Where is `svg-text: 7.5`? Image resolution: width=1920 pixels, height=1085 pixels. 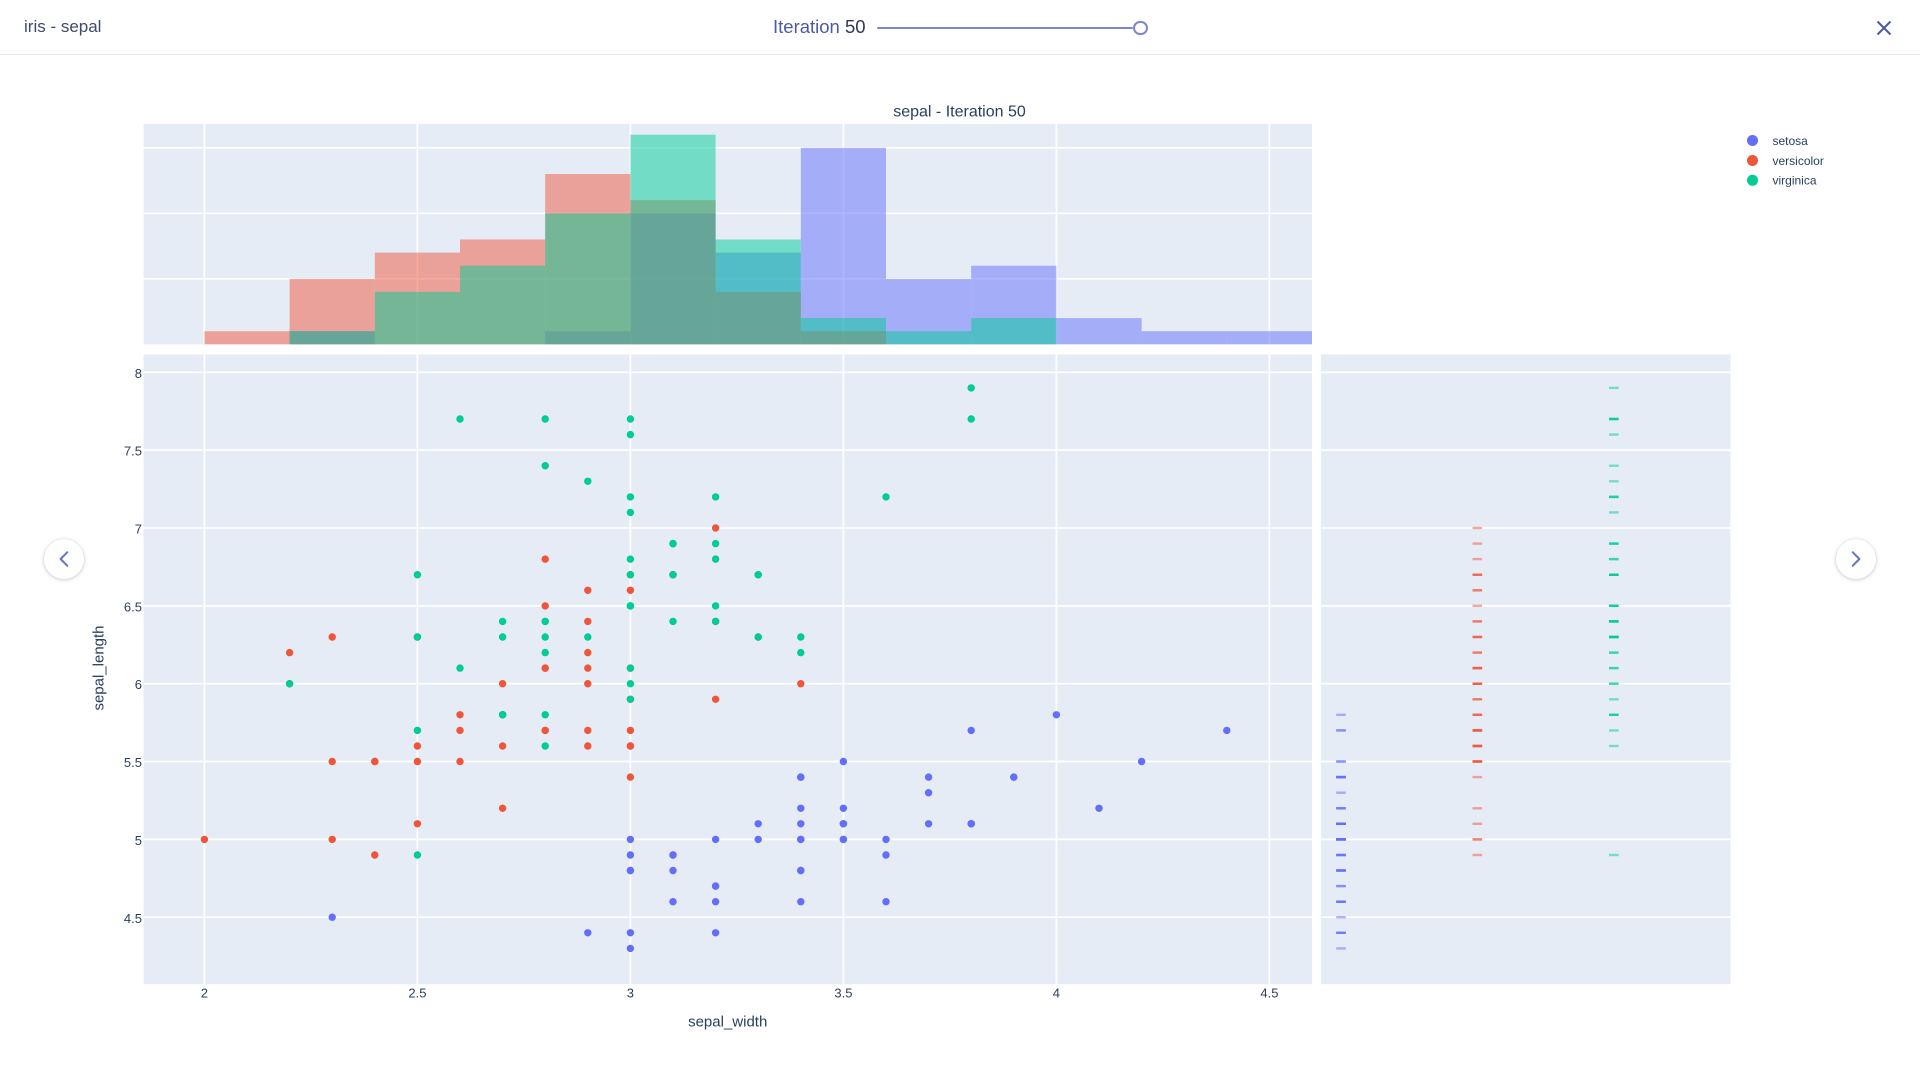 svg-text: 7.5 is located at coordinates (133, 451).